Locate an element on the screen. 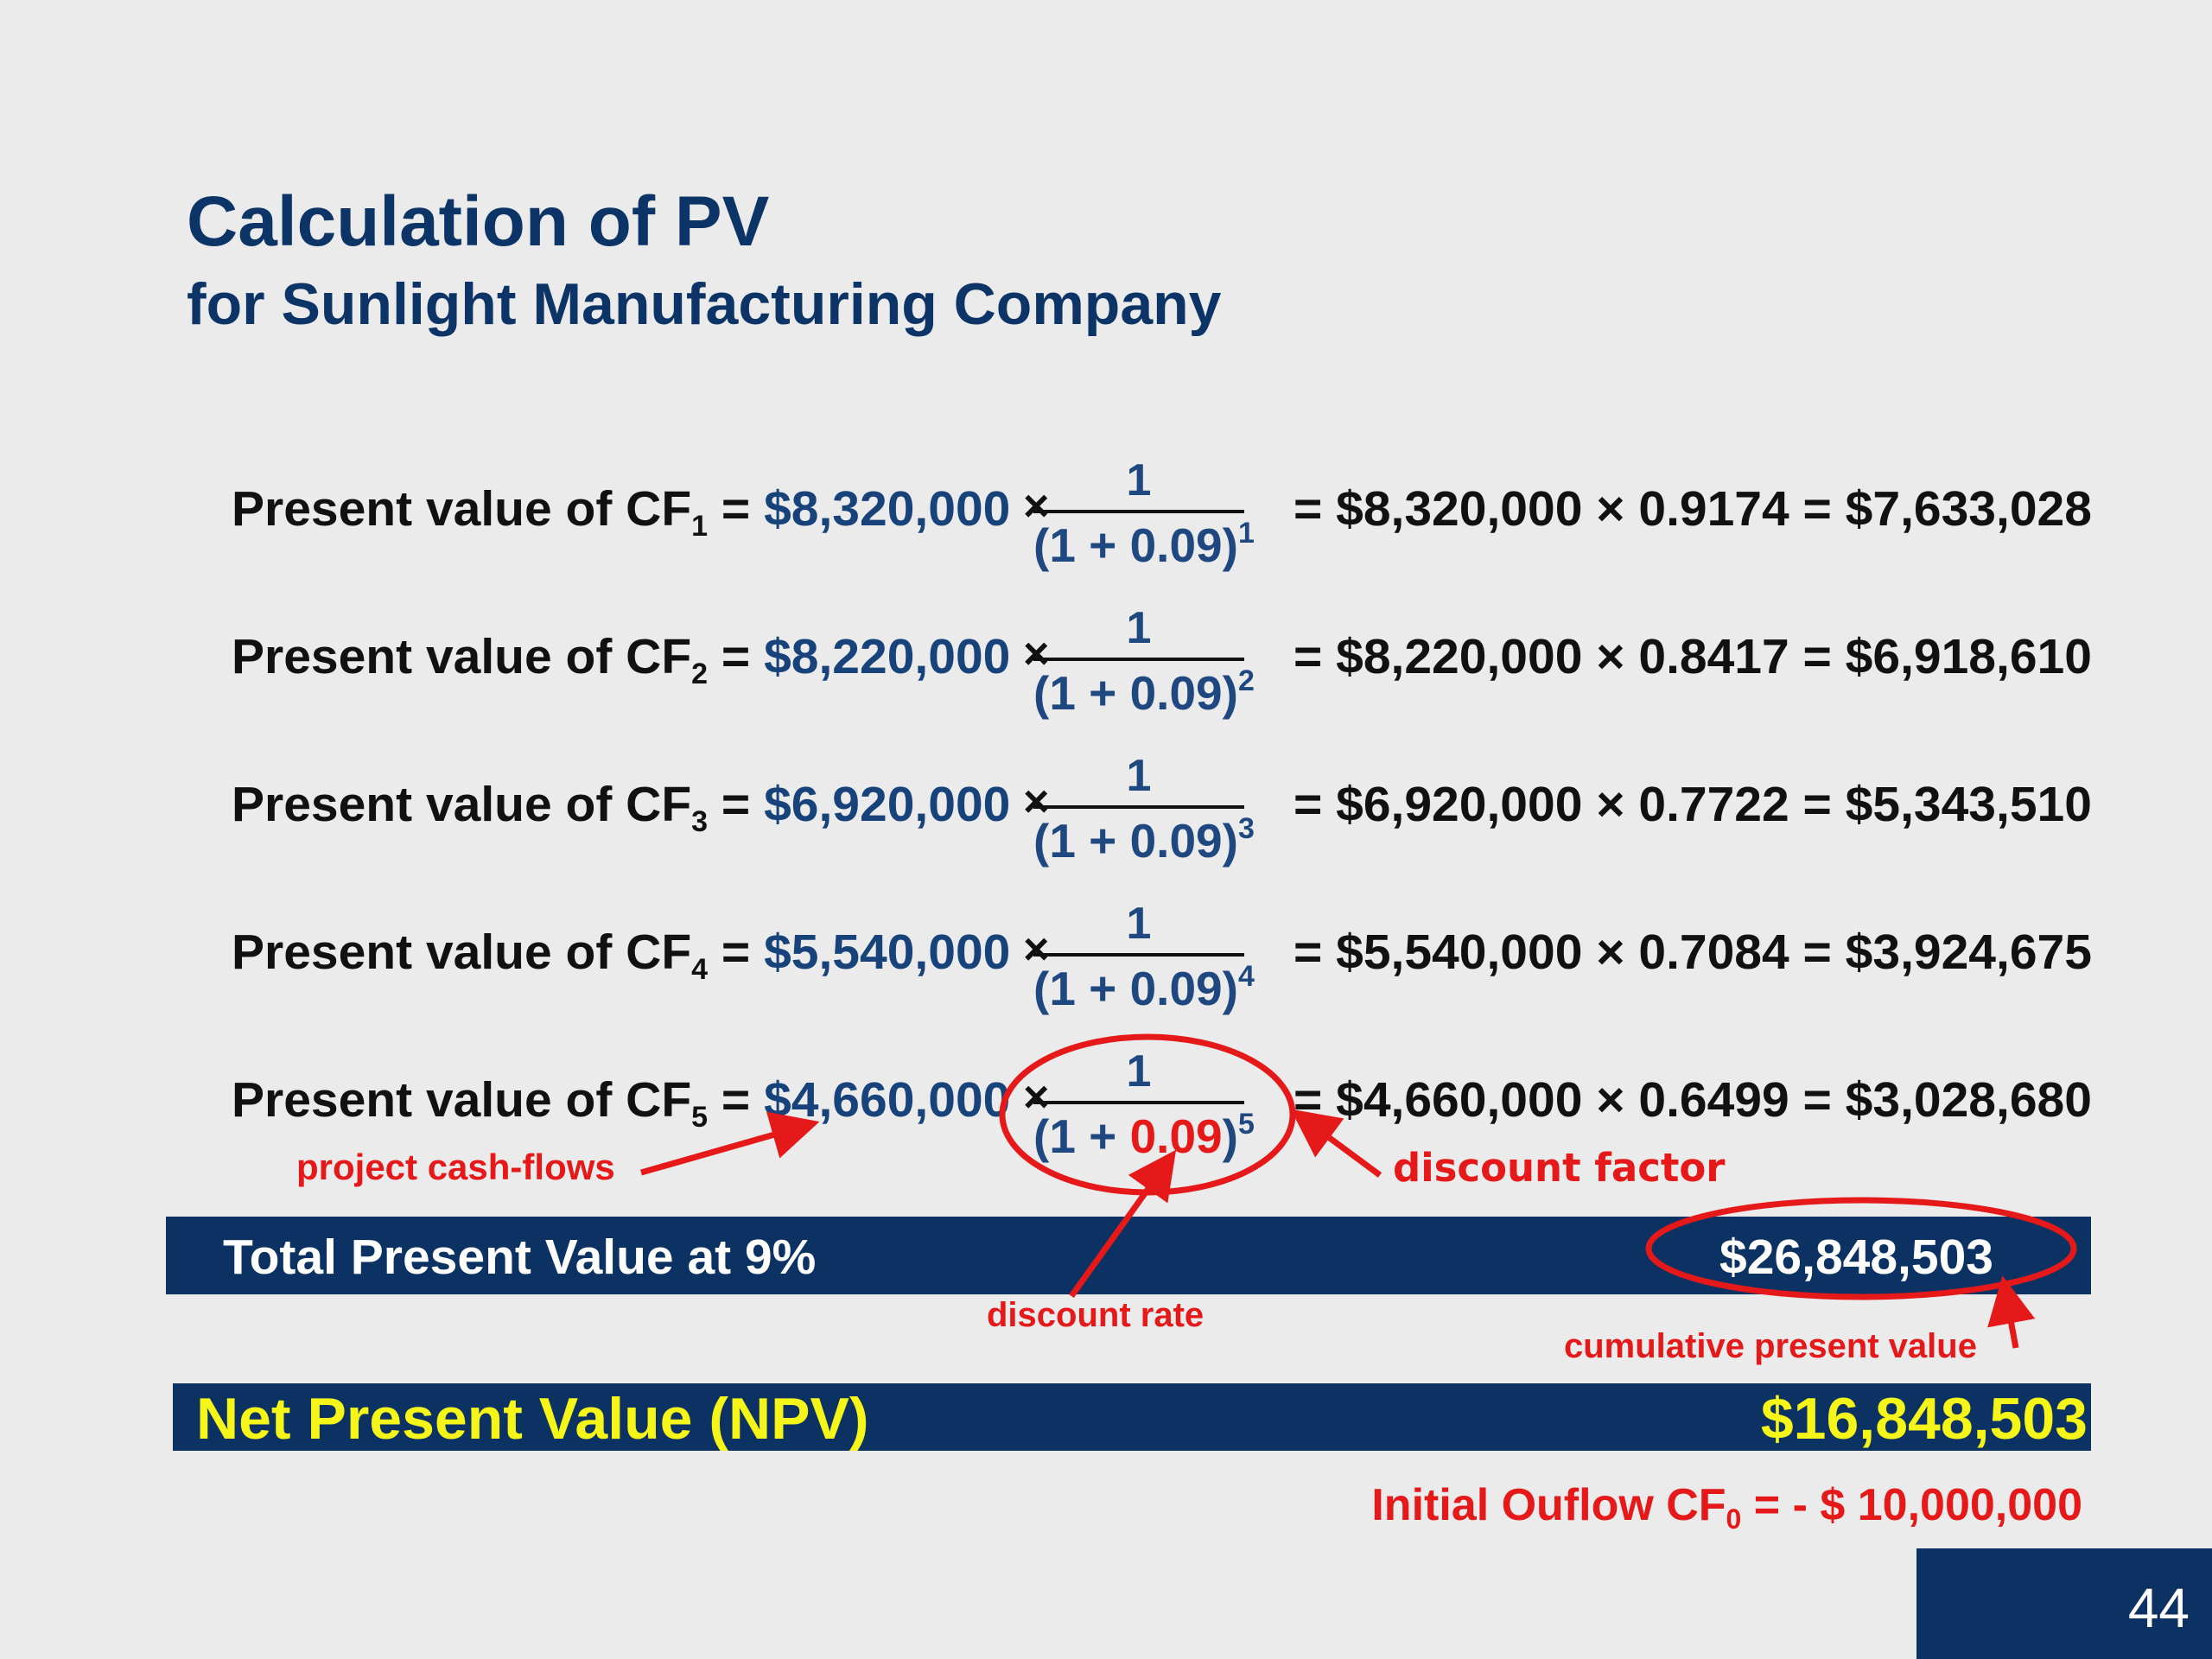  discount-factor-circle is located at coordinates (1147, 1114).